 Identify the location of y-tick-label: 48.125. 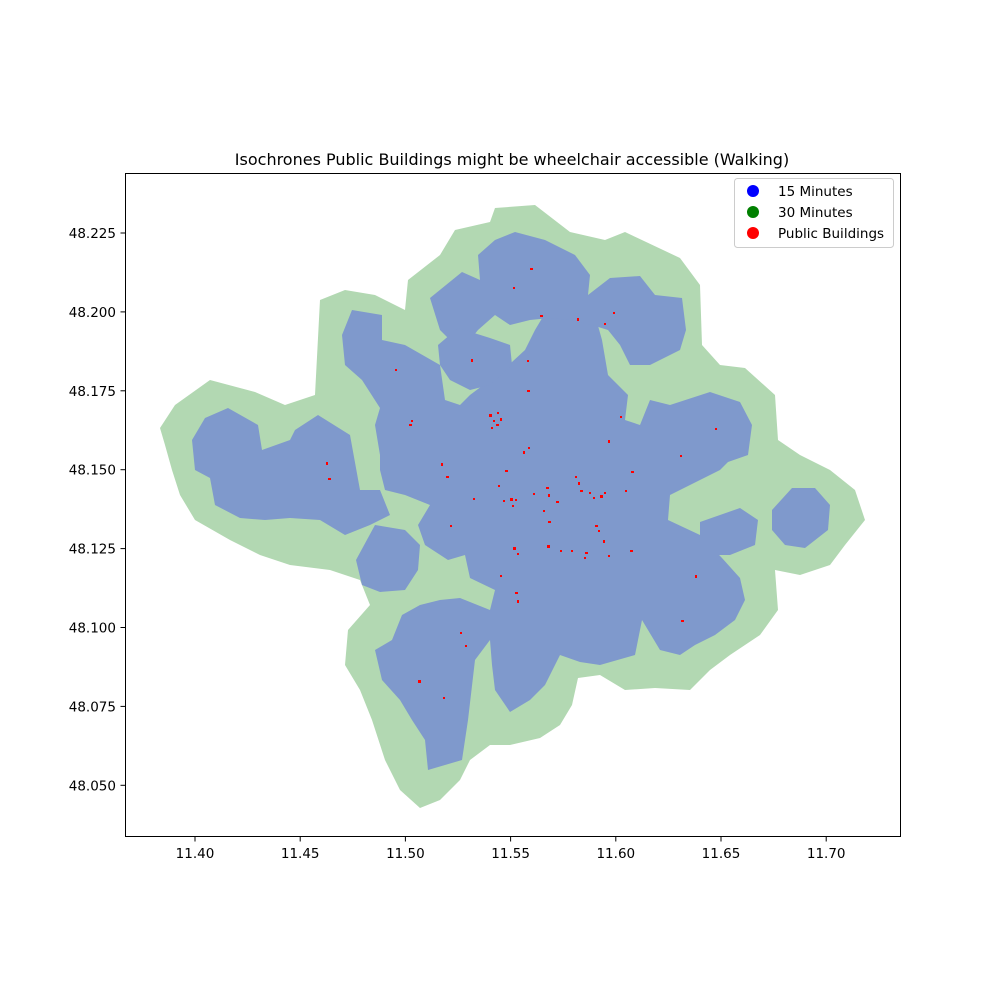
(92, 550).